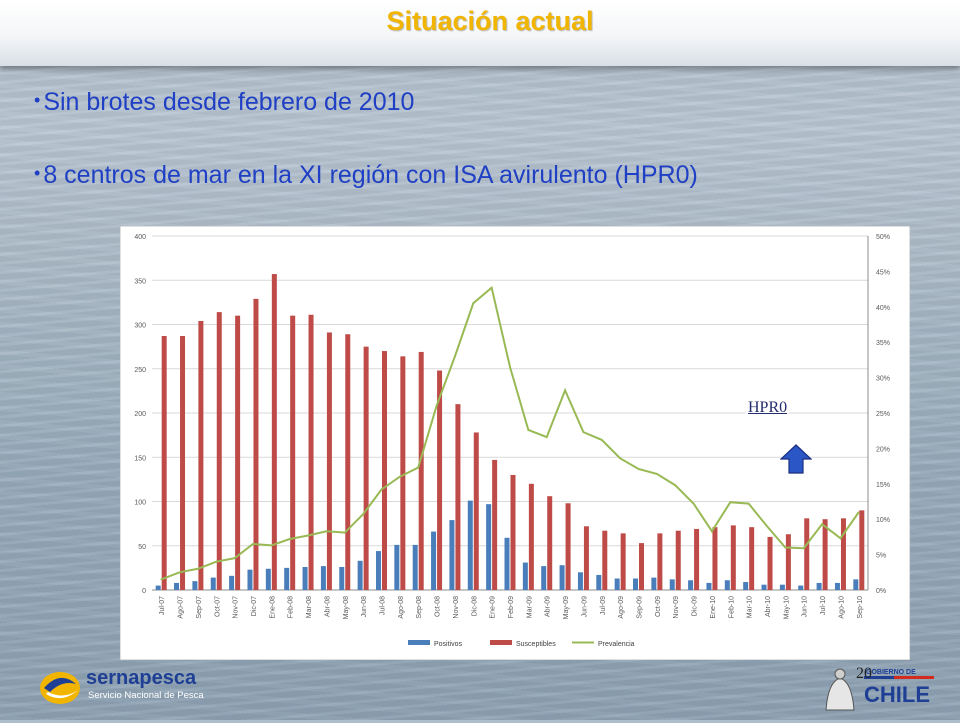  I want to click on x-tick-label: Oct-09, so click(658, 606).